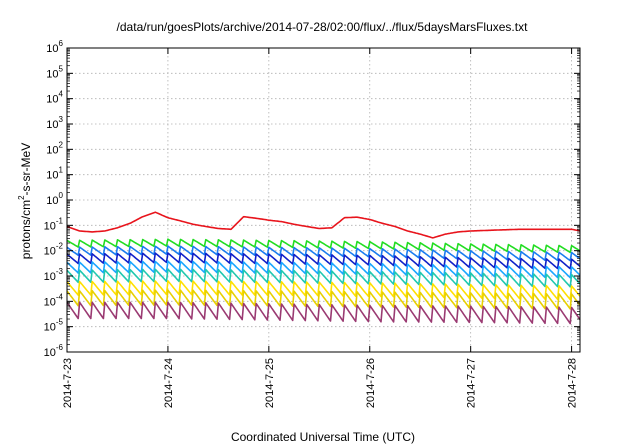  What do you see at coordinates (54, 351) in the screenshot?
I see `y-tick-label: 10⁻⁶` at bounding box center [54, 351].